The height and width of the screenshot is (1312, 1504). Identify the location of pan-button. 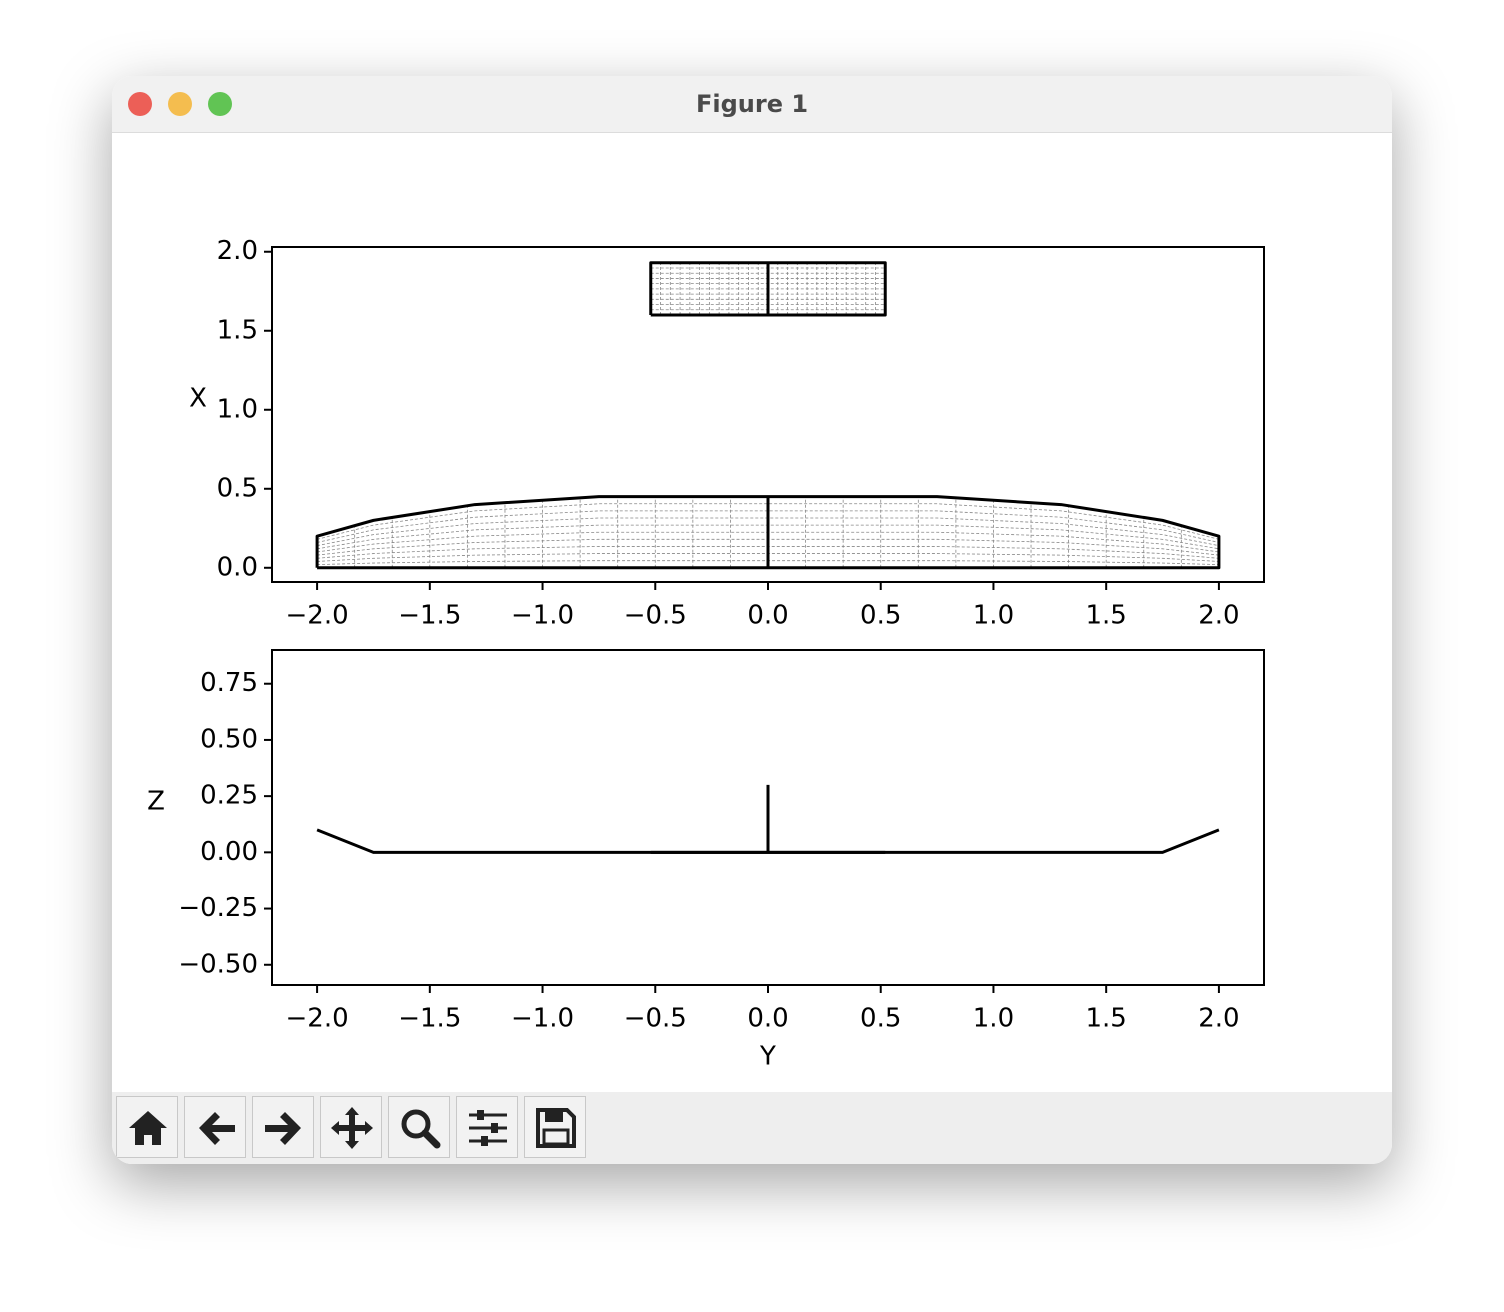
(351, 1127).